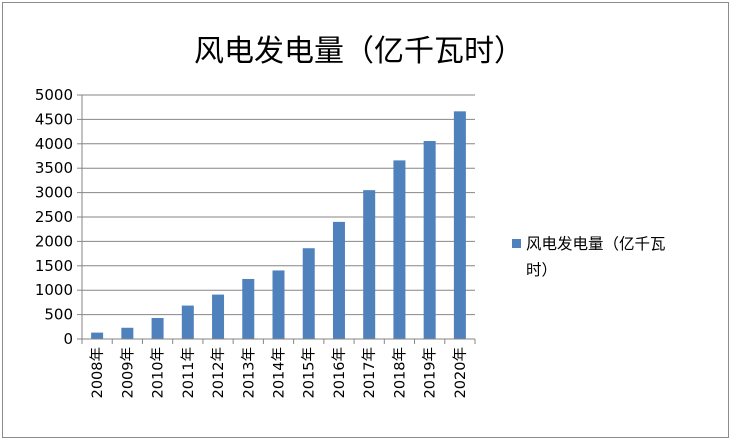 This screenshot has width=735, height=444. Describe the element at coordinates (541, 270) in the screenshot. I see `legend-label-line2: 时）` at that location.